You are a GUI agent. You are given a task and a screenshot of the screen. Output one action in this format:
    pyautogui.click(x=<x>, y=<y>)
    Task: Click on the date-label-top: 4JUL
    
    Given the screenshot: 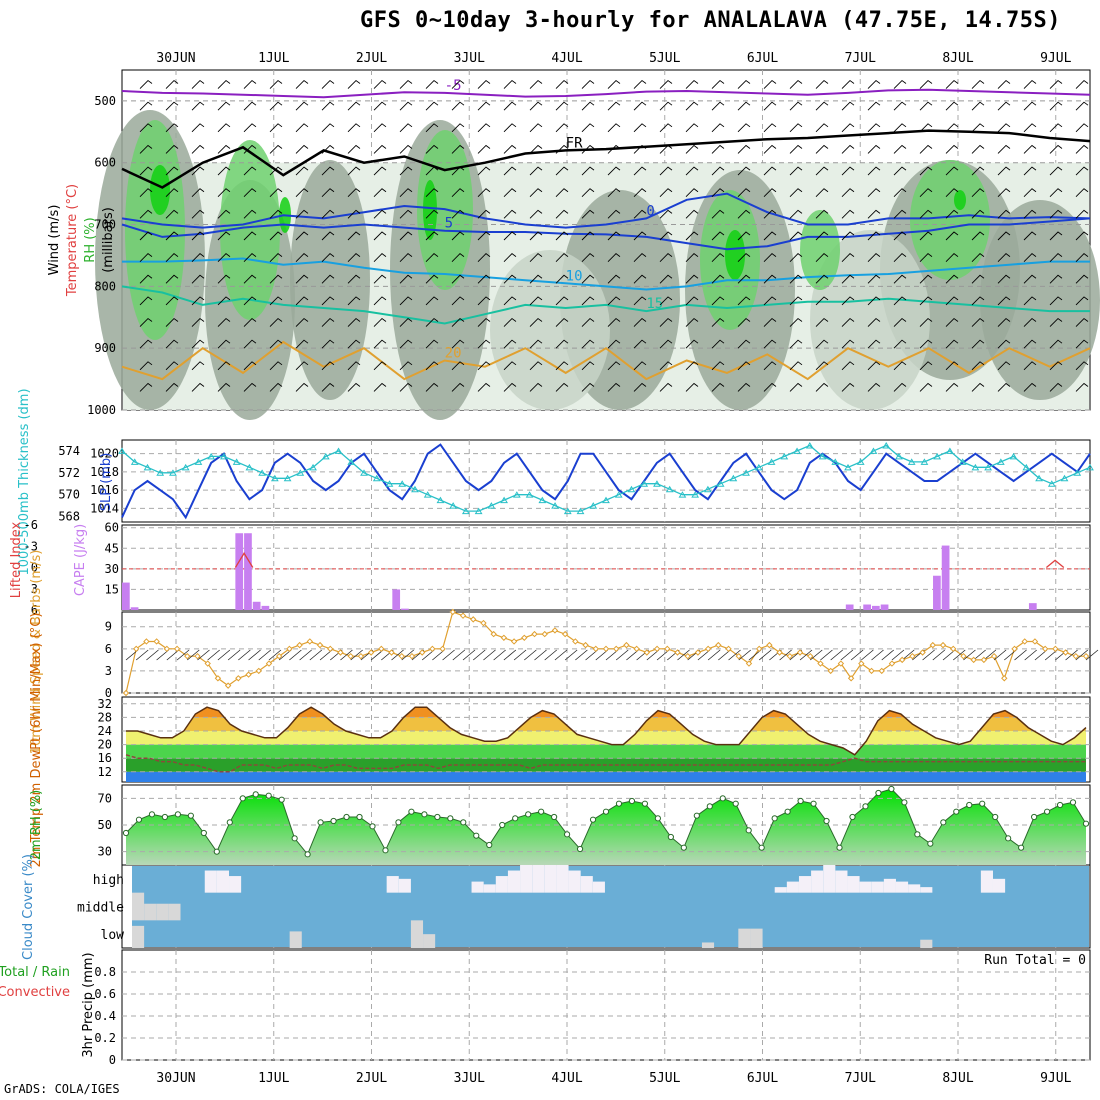 What is the action you would take?
    pyautogui.click(x=566, y=58)
    